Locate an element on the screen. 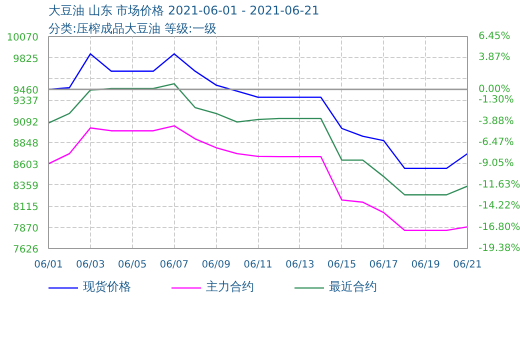 This screenshot has width=520, height=350. legend-label: 现货价格 is located at coordinates (107, 287).